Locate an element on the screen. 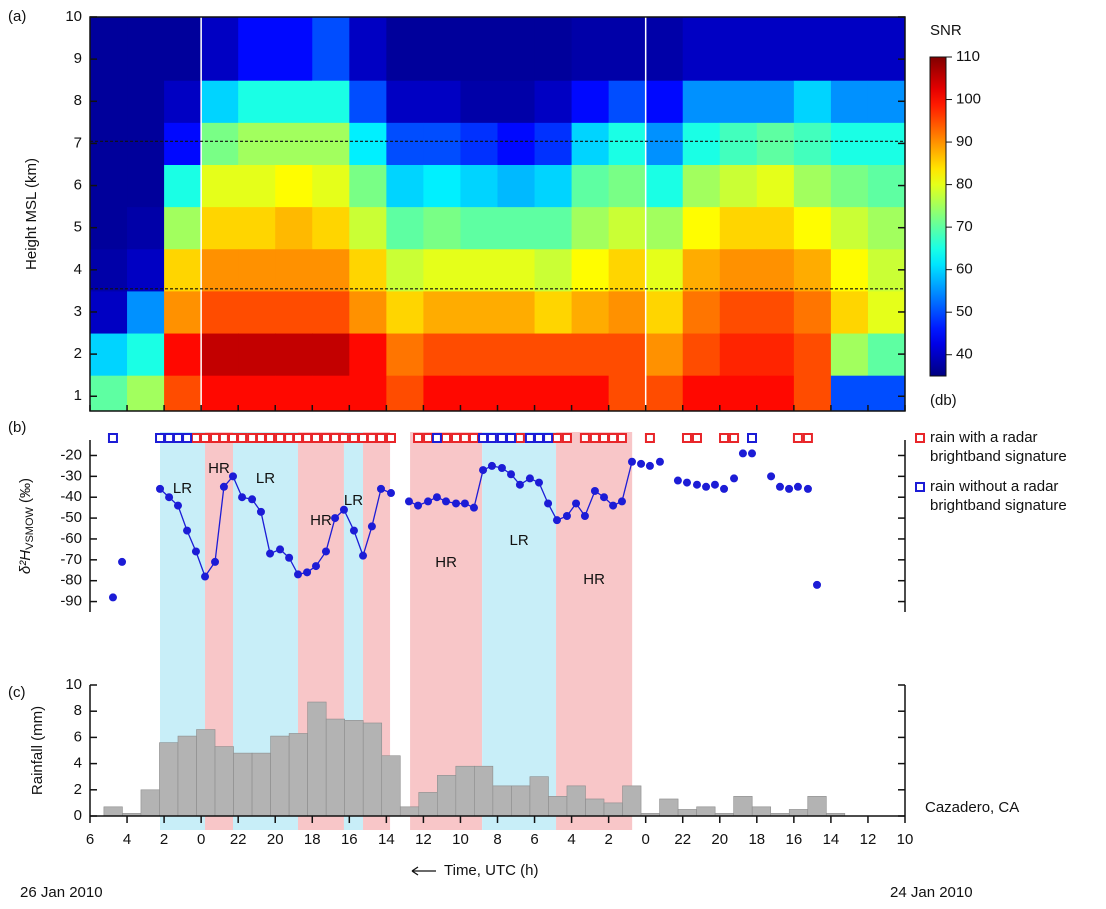 Image resolution: width=1106 pixels, height=909 pixels. x-tick-label: 20 is located at coordinates (719, 839).